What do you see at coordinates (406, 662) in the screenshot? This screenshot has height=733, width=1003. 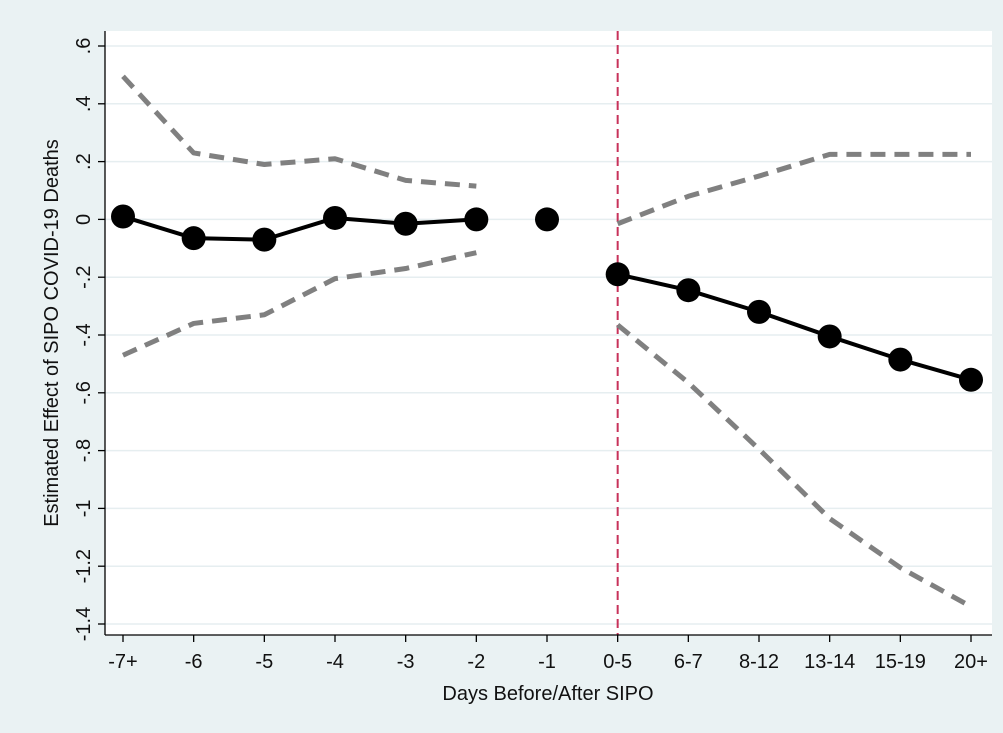 I see `x-tick-label: -3` at bounding box center [406, 662].